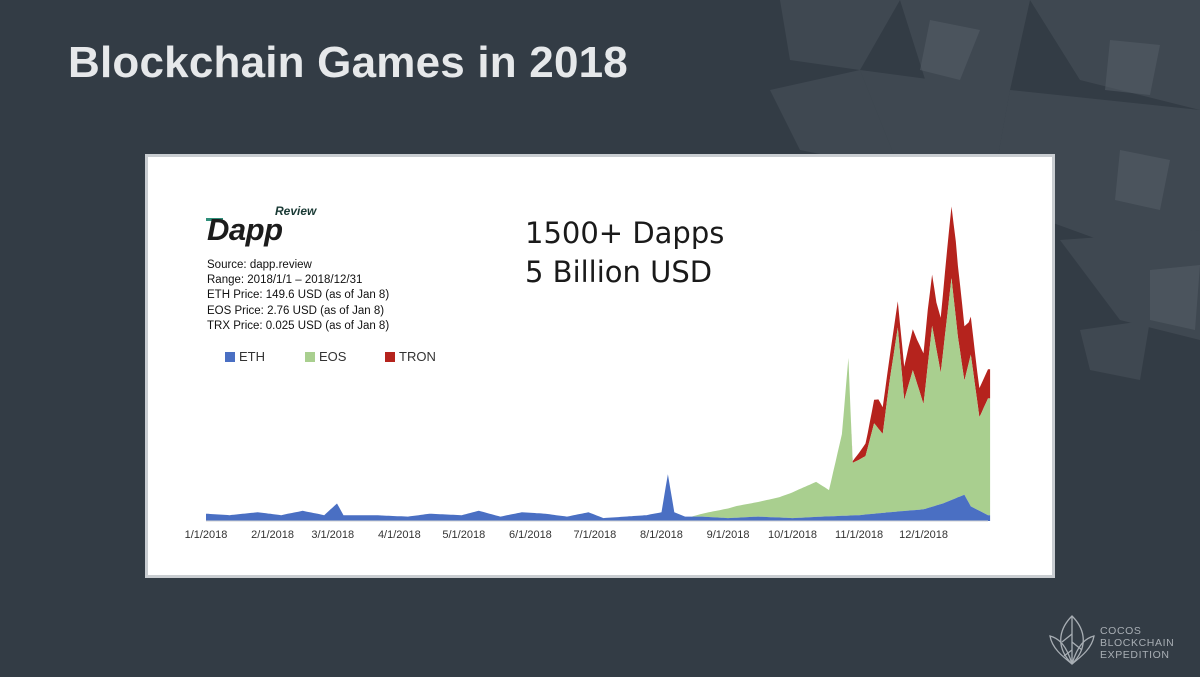 The width and height of the screenshot is (1200, 677). I want to click on x-tick-label: 12/1/2018, so click(923, 535).